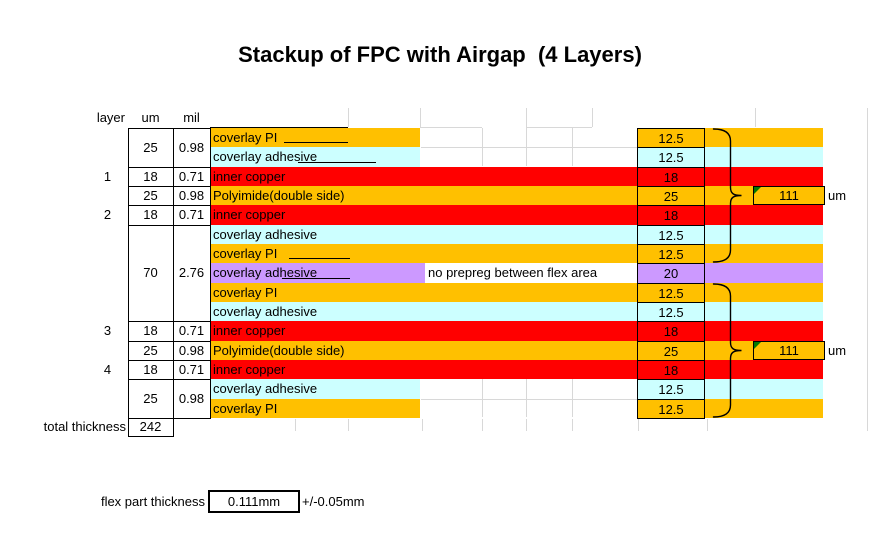 The height and width of the screenshot is (544, 880). Describe the element at coordinates (837, 195) in the screenshot. I see `um-unit-label: um` at that location.